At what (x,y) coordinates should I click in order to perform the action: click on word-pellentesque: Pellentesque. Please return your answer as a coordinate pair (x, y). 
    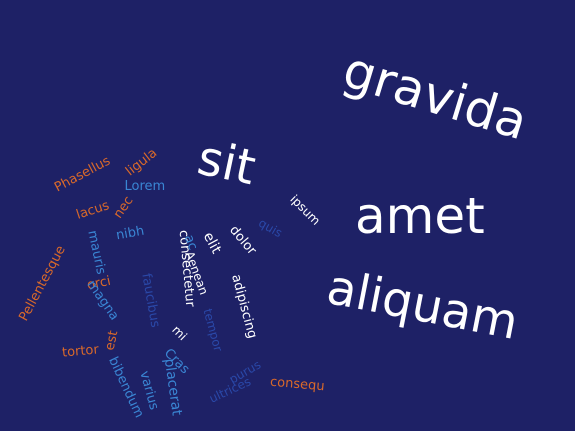
    Looking at the image, I should click on (42, 283).